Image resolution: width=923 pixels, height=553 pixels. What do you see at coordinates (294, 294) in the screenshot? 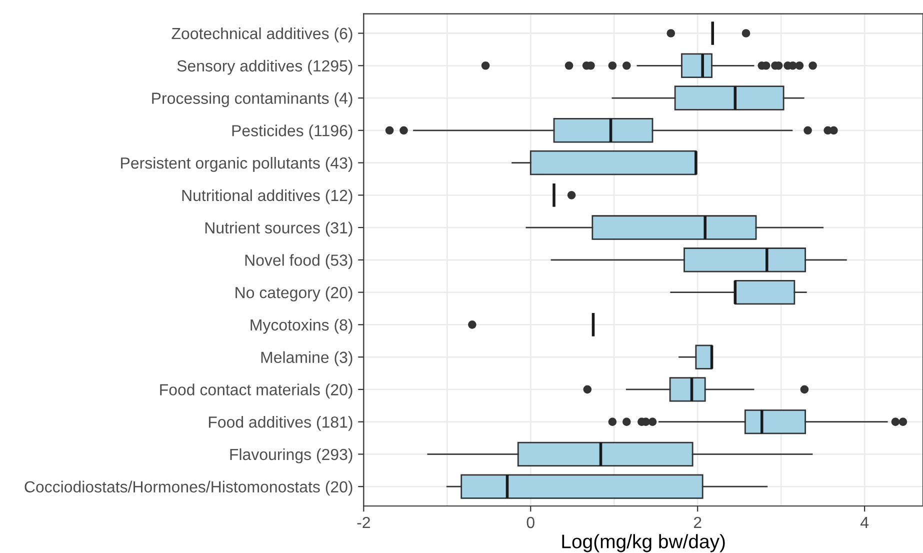
I see `y-tick-label: No category (20)` at bounding box center [294, 294].